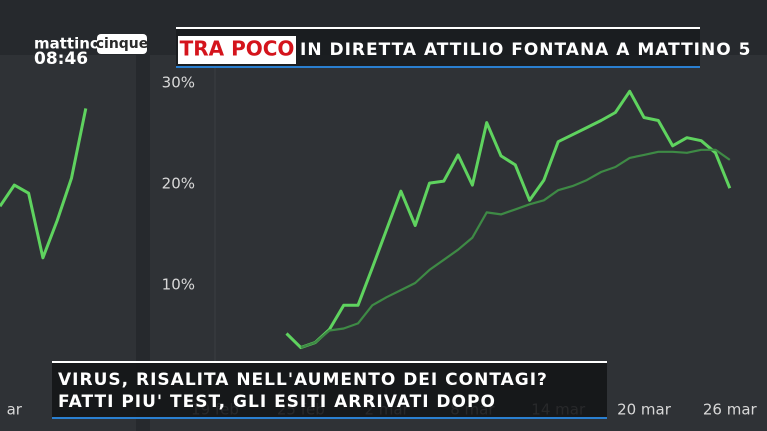 The image size is (767, 431). What do you see at coordinates (178, 184) in the screenshot?
I see `y-tick-label: 20%` at bounding box center [178, 184].